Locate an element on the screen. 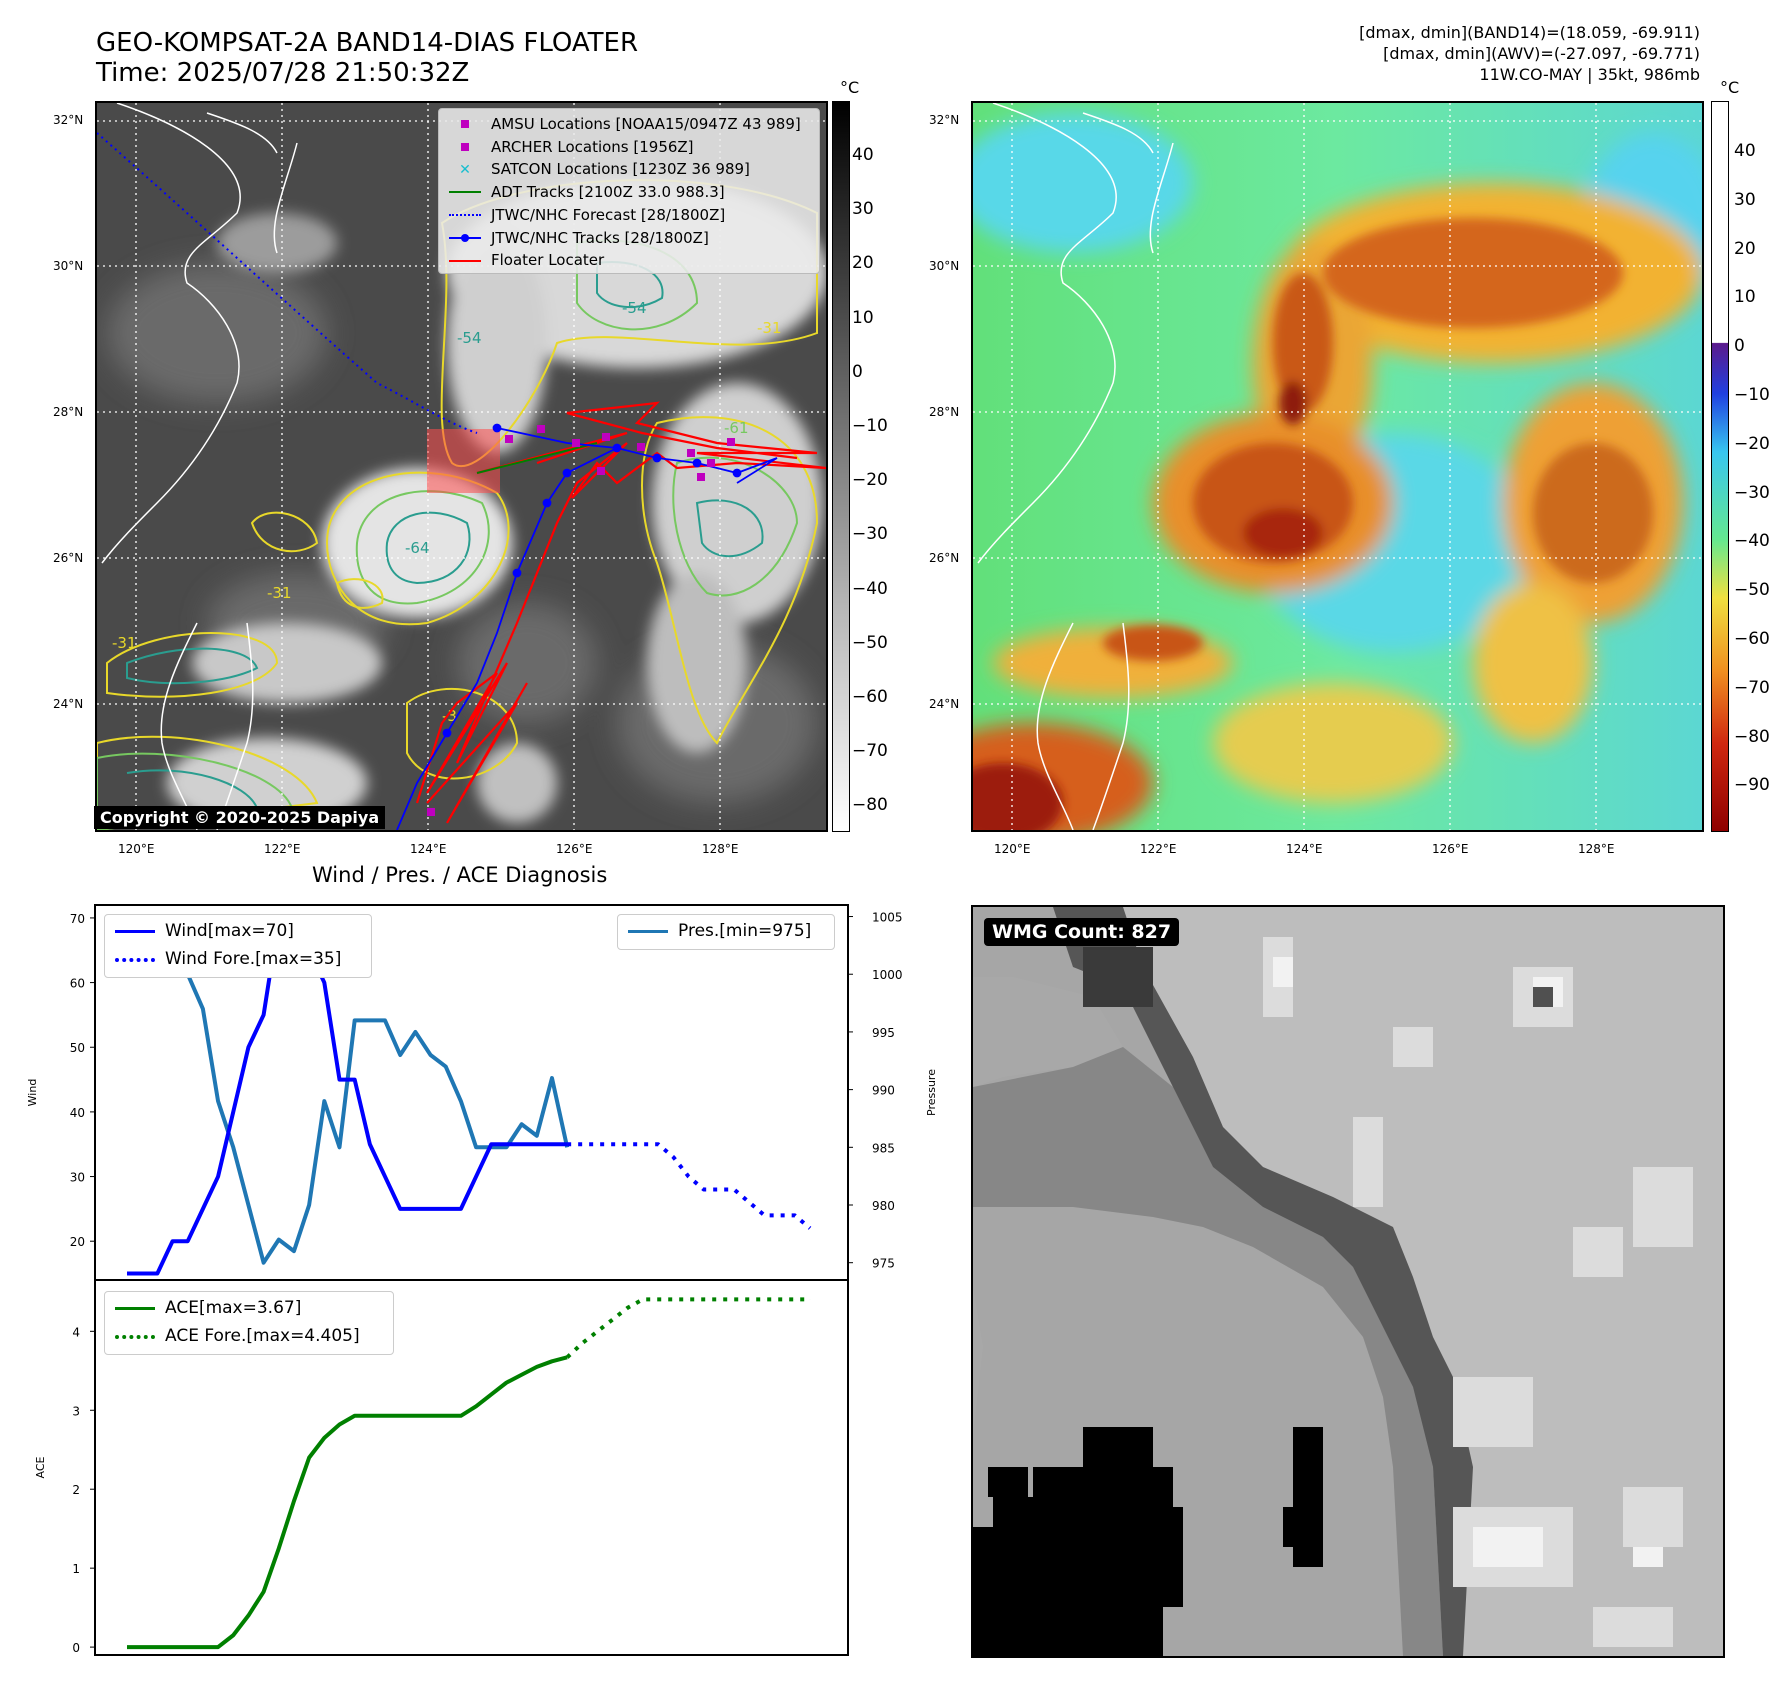  lon-label: 124°E is located at coordinates (1304, 849).